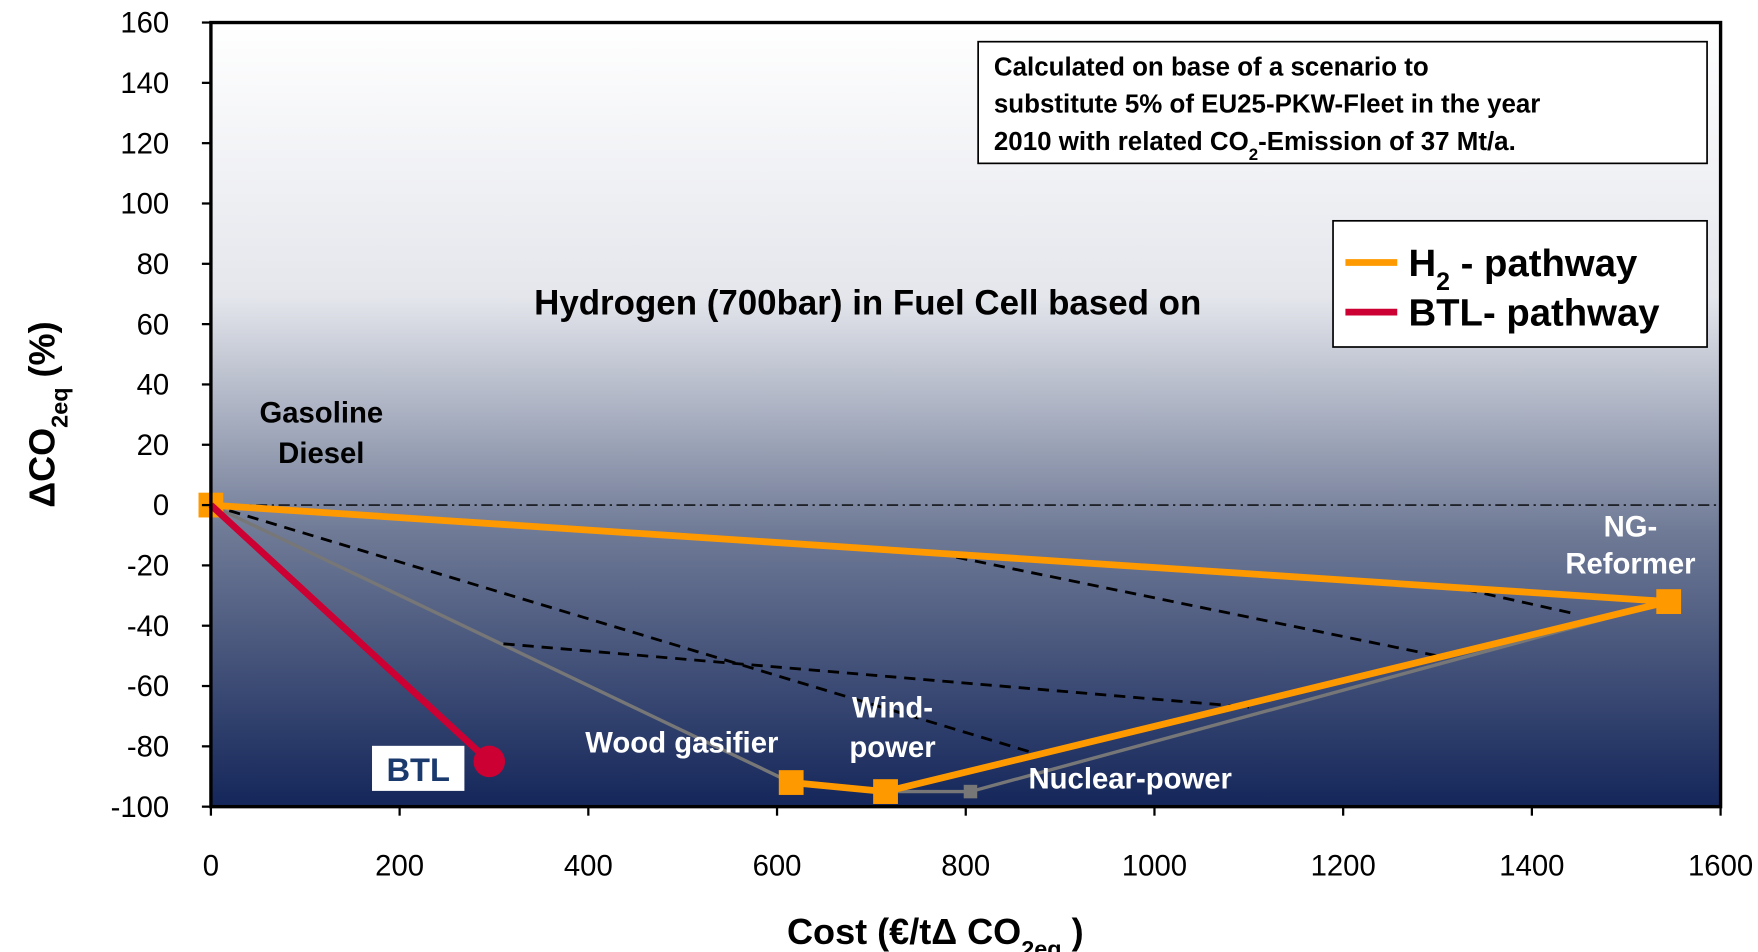 The image size is (1758, 952). What do you see at coordinates (1130, 779) in the screenshot?
I see `point-label: Nuclear-power` at bounding box center [1130, 779].